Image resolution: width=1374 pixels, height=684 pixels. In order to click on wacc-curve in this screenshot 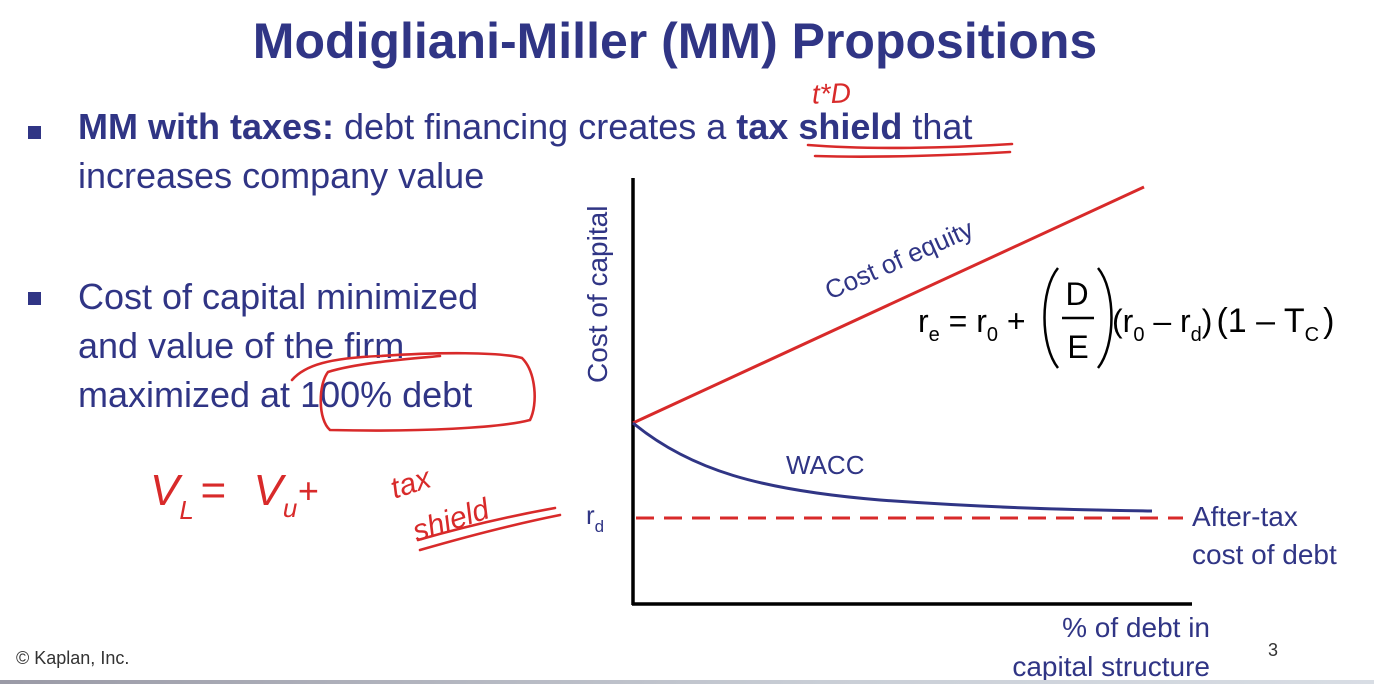, I will do `click(892, 467)`.